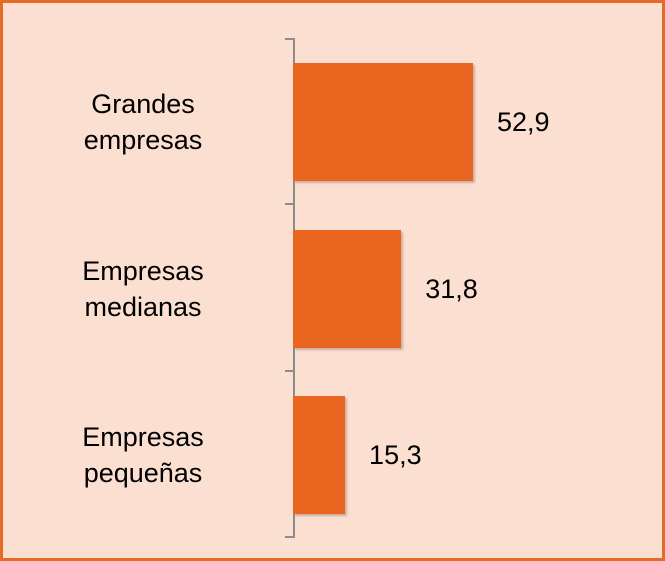 This screenshot has width=665, height=561. I want to click on category-label: Empresas medianas, so click(143, 288).